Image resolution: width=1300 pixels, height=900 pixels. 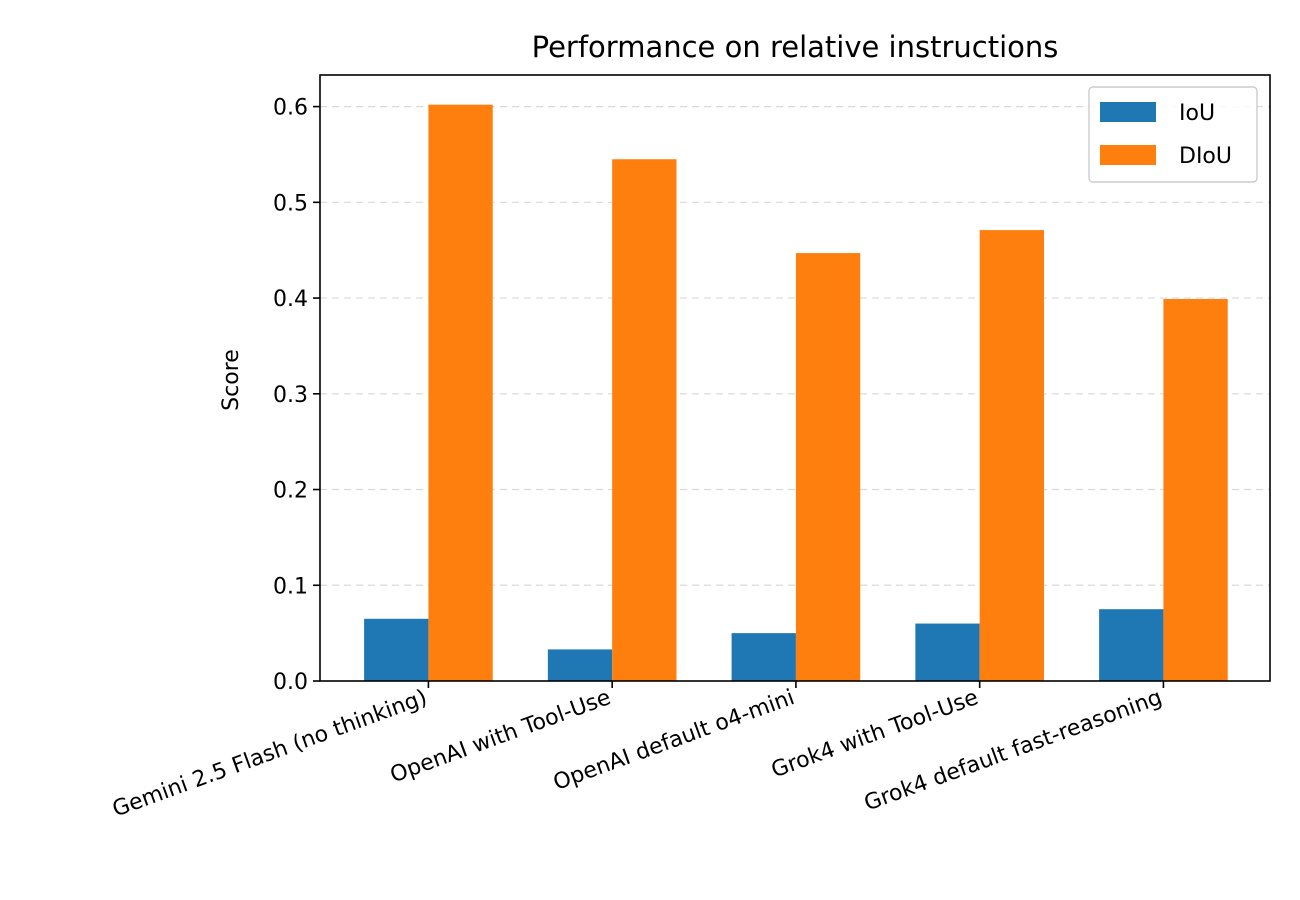 What do you see at coordinates (290, 299) in the screenshot?
I see `y-tick-label: 0.4` at bounding box center [290, 299].